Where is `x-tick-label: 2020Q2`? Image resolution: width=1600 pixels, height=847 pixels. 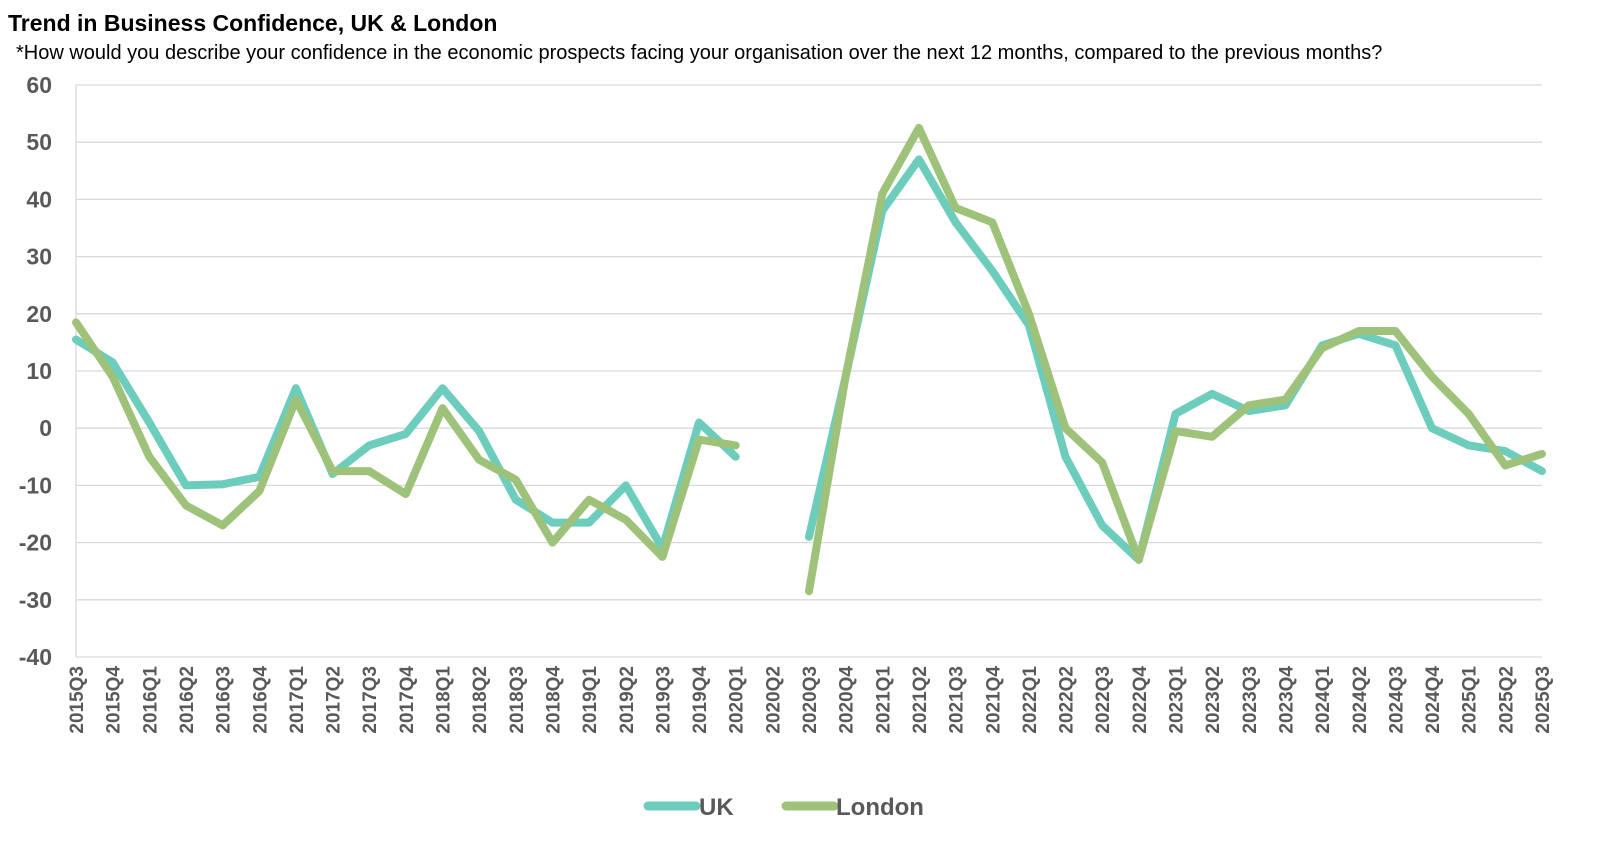 x-tick-label: 2020Q2 is located at coordinates (773, 700).